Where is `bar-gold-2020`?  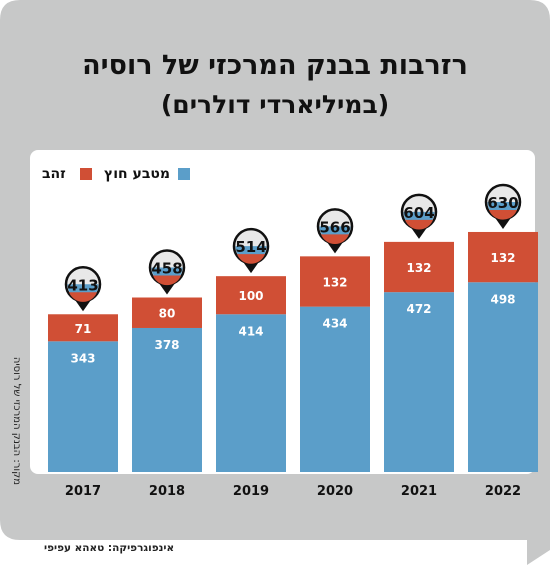 bar-gold-2020 is located at coordinates (335, 281).